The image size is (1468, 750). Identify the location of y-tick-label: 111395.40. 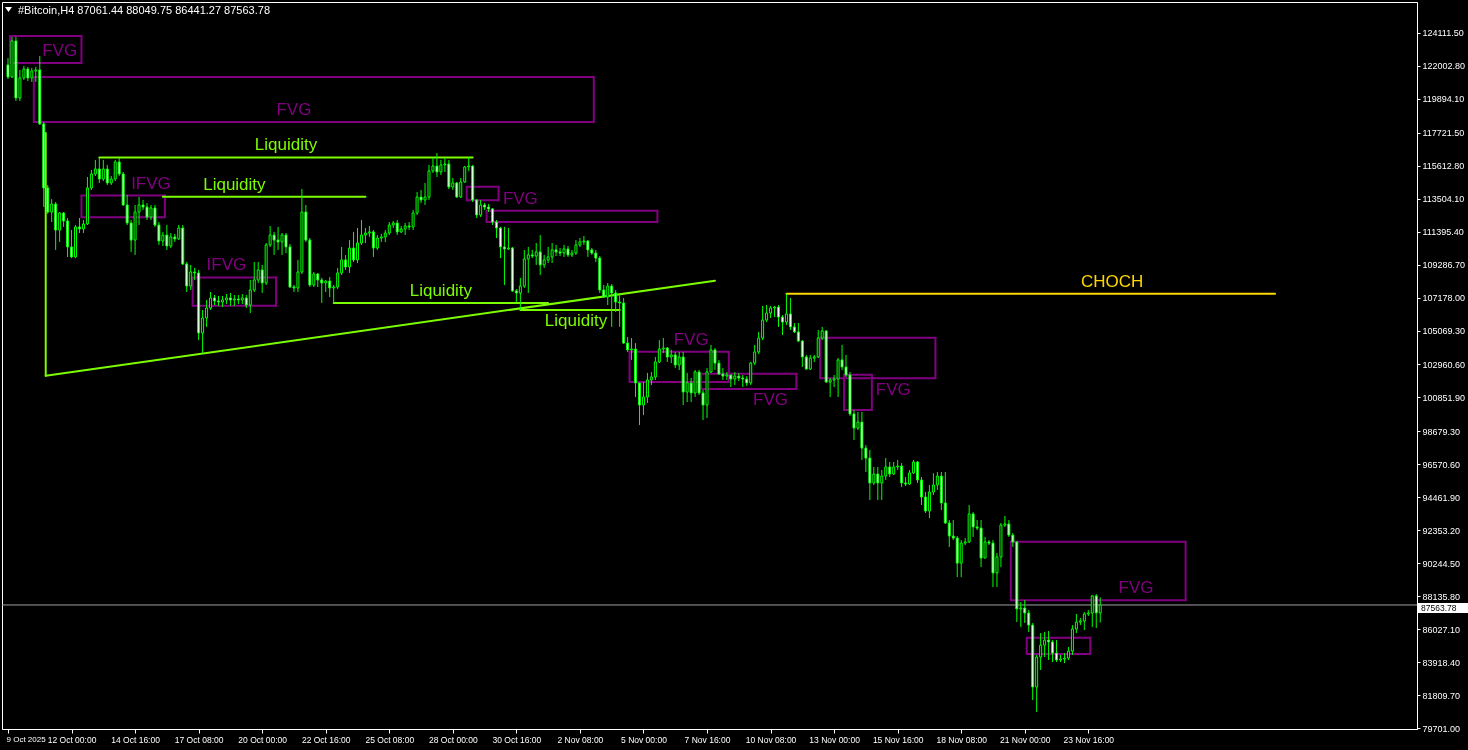
(1443, 232).